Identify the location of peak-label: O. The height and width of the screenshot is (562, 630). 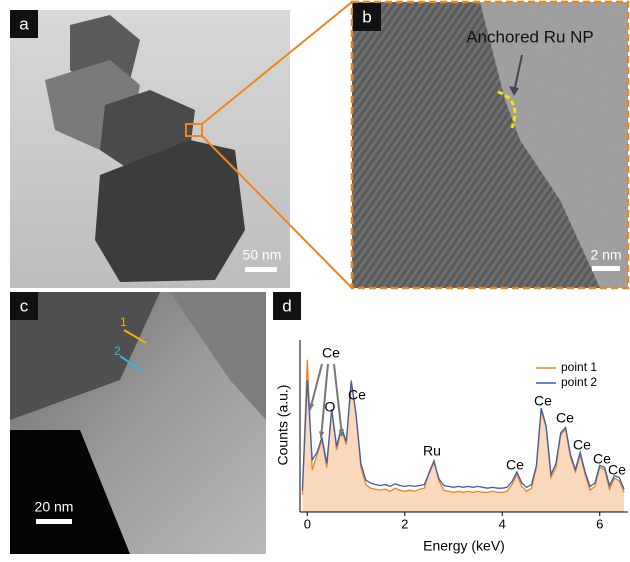
(330, 407).